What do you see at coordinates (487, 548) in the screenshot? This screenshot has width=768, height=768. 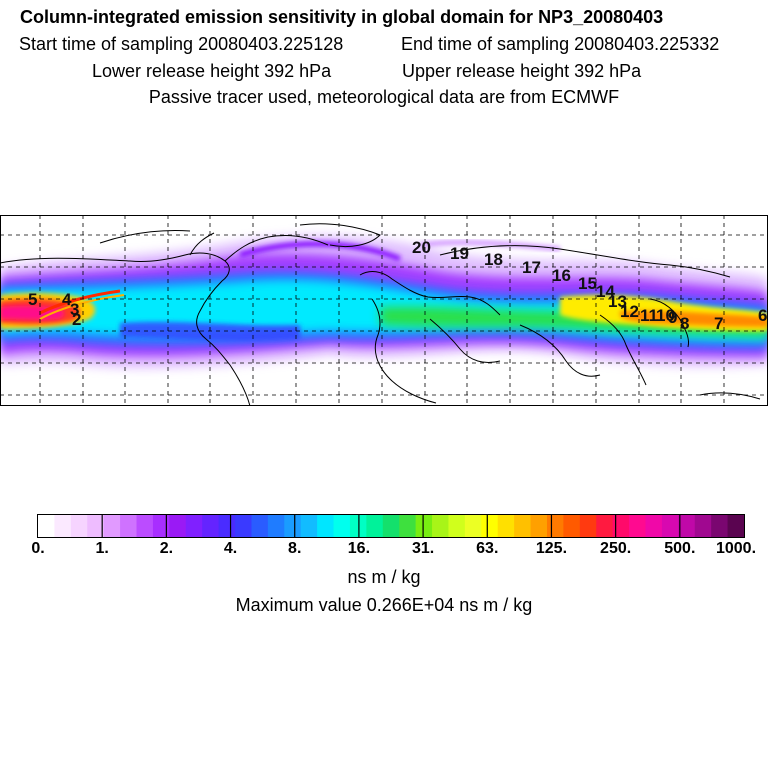 I see `colorbar-tick-label: 63.` at bounding box center [487, 548].